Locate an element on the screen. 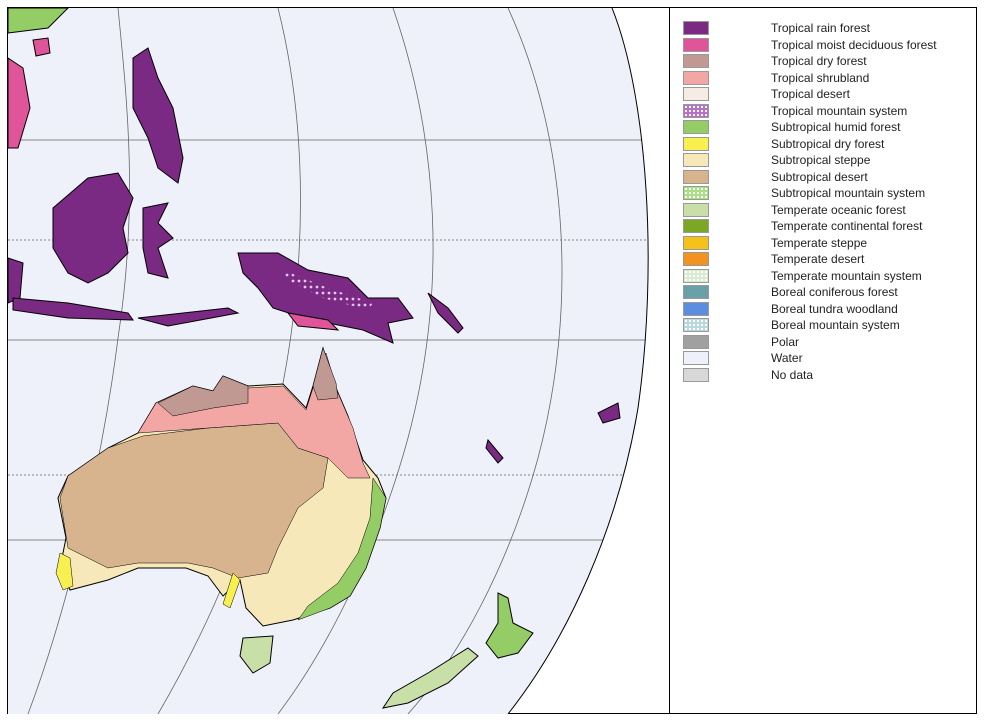 The width and height of the screenshot is (987, 722). legend-label: Tropical mountain system is located at coordinates (839, 110).